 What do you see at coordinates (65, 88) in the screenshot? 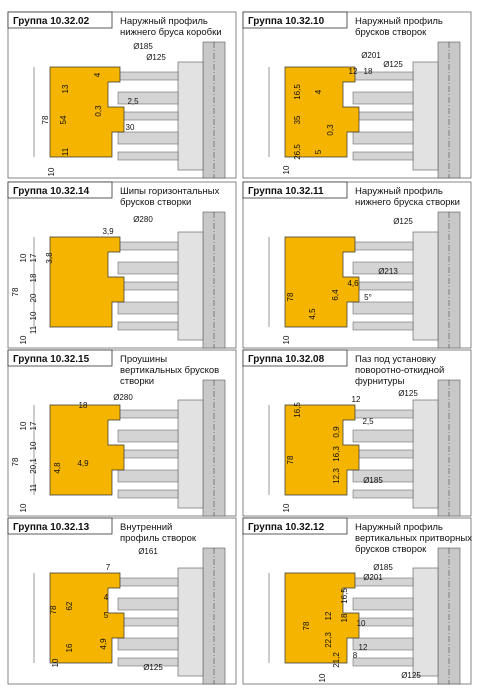
I see `dimension-label: 13` at bounding box center [65, 88].